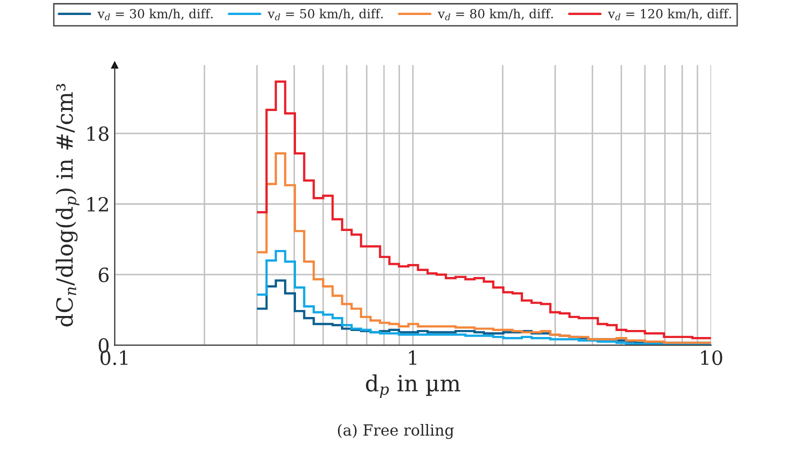 The image size is (791, 459). What do you see at coordinates (412, 357) in the screenshot?
I see `x-tick-label: 1` at bounding box center [412, 357].